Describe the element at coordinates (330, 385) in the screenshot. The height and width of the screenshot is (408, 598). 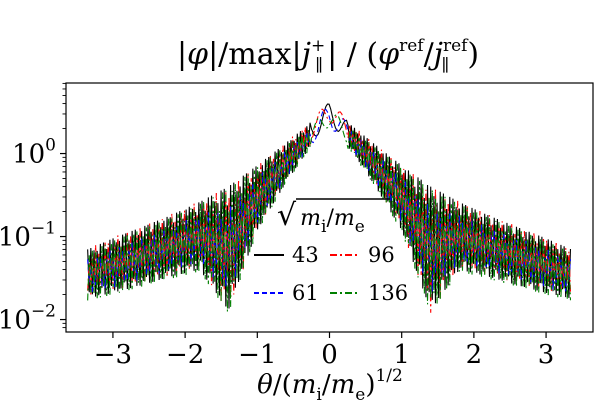
I see `x-axis-label: θ/(mi/me)1/2` at that location.